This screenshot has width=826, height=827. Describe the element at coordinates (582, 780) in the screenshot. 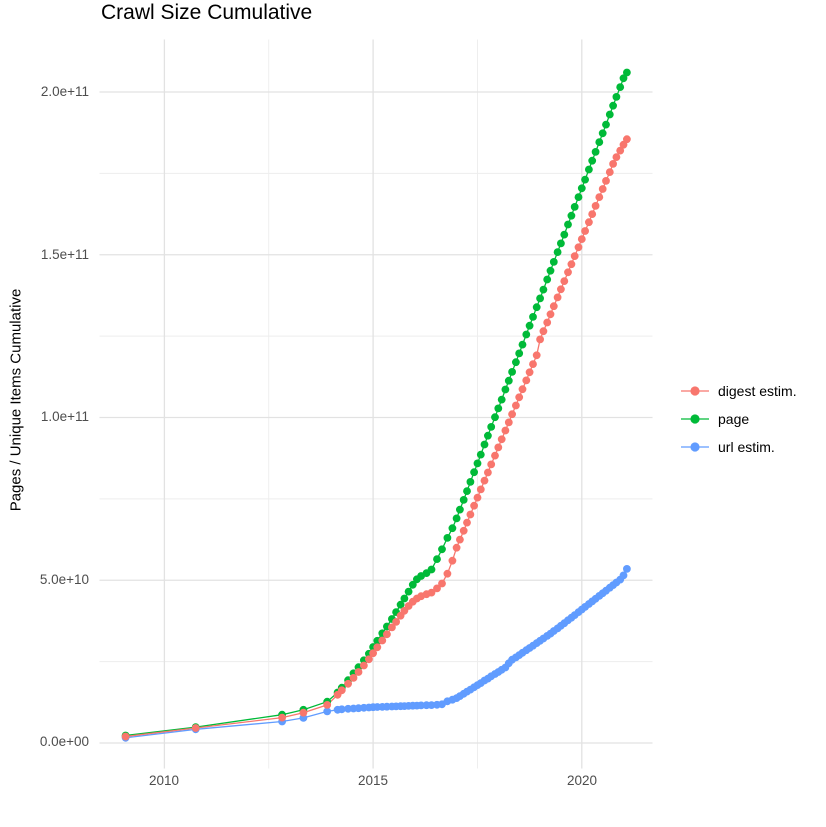

I see `x-tick-label-2020: 2020` at that location.